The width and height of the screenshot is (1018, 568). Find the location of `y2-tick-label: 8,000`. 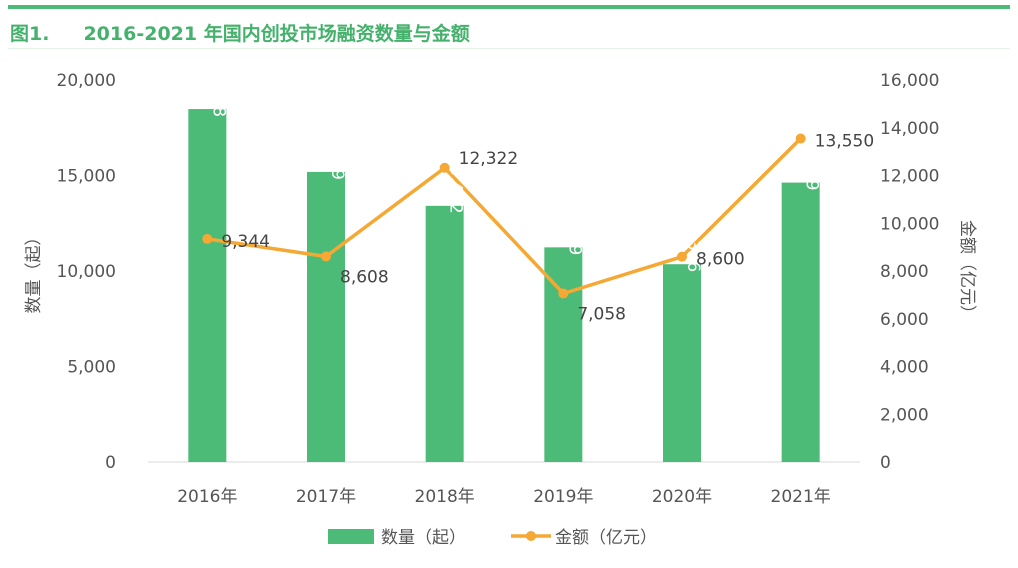

y2-tick-label: 8,000 is located at coordinates (904, 272).